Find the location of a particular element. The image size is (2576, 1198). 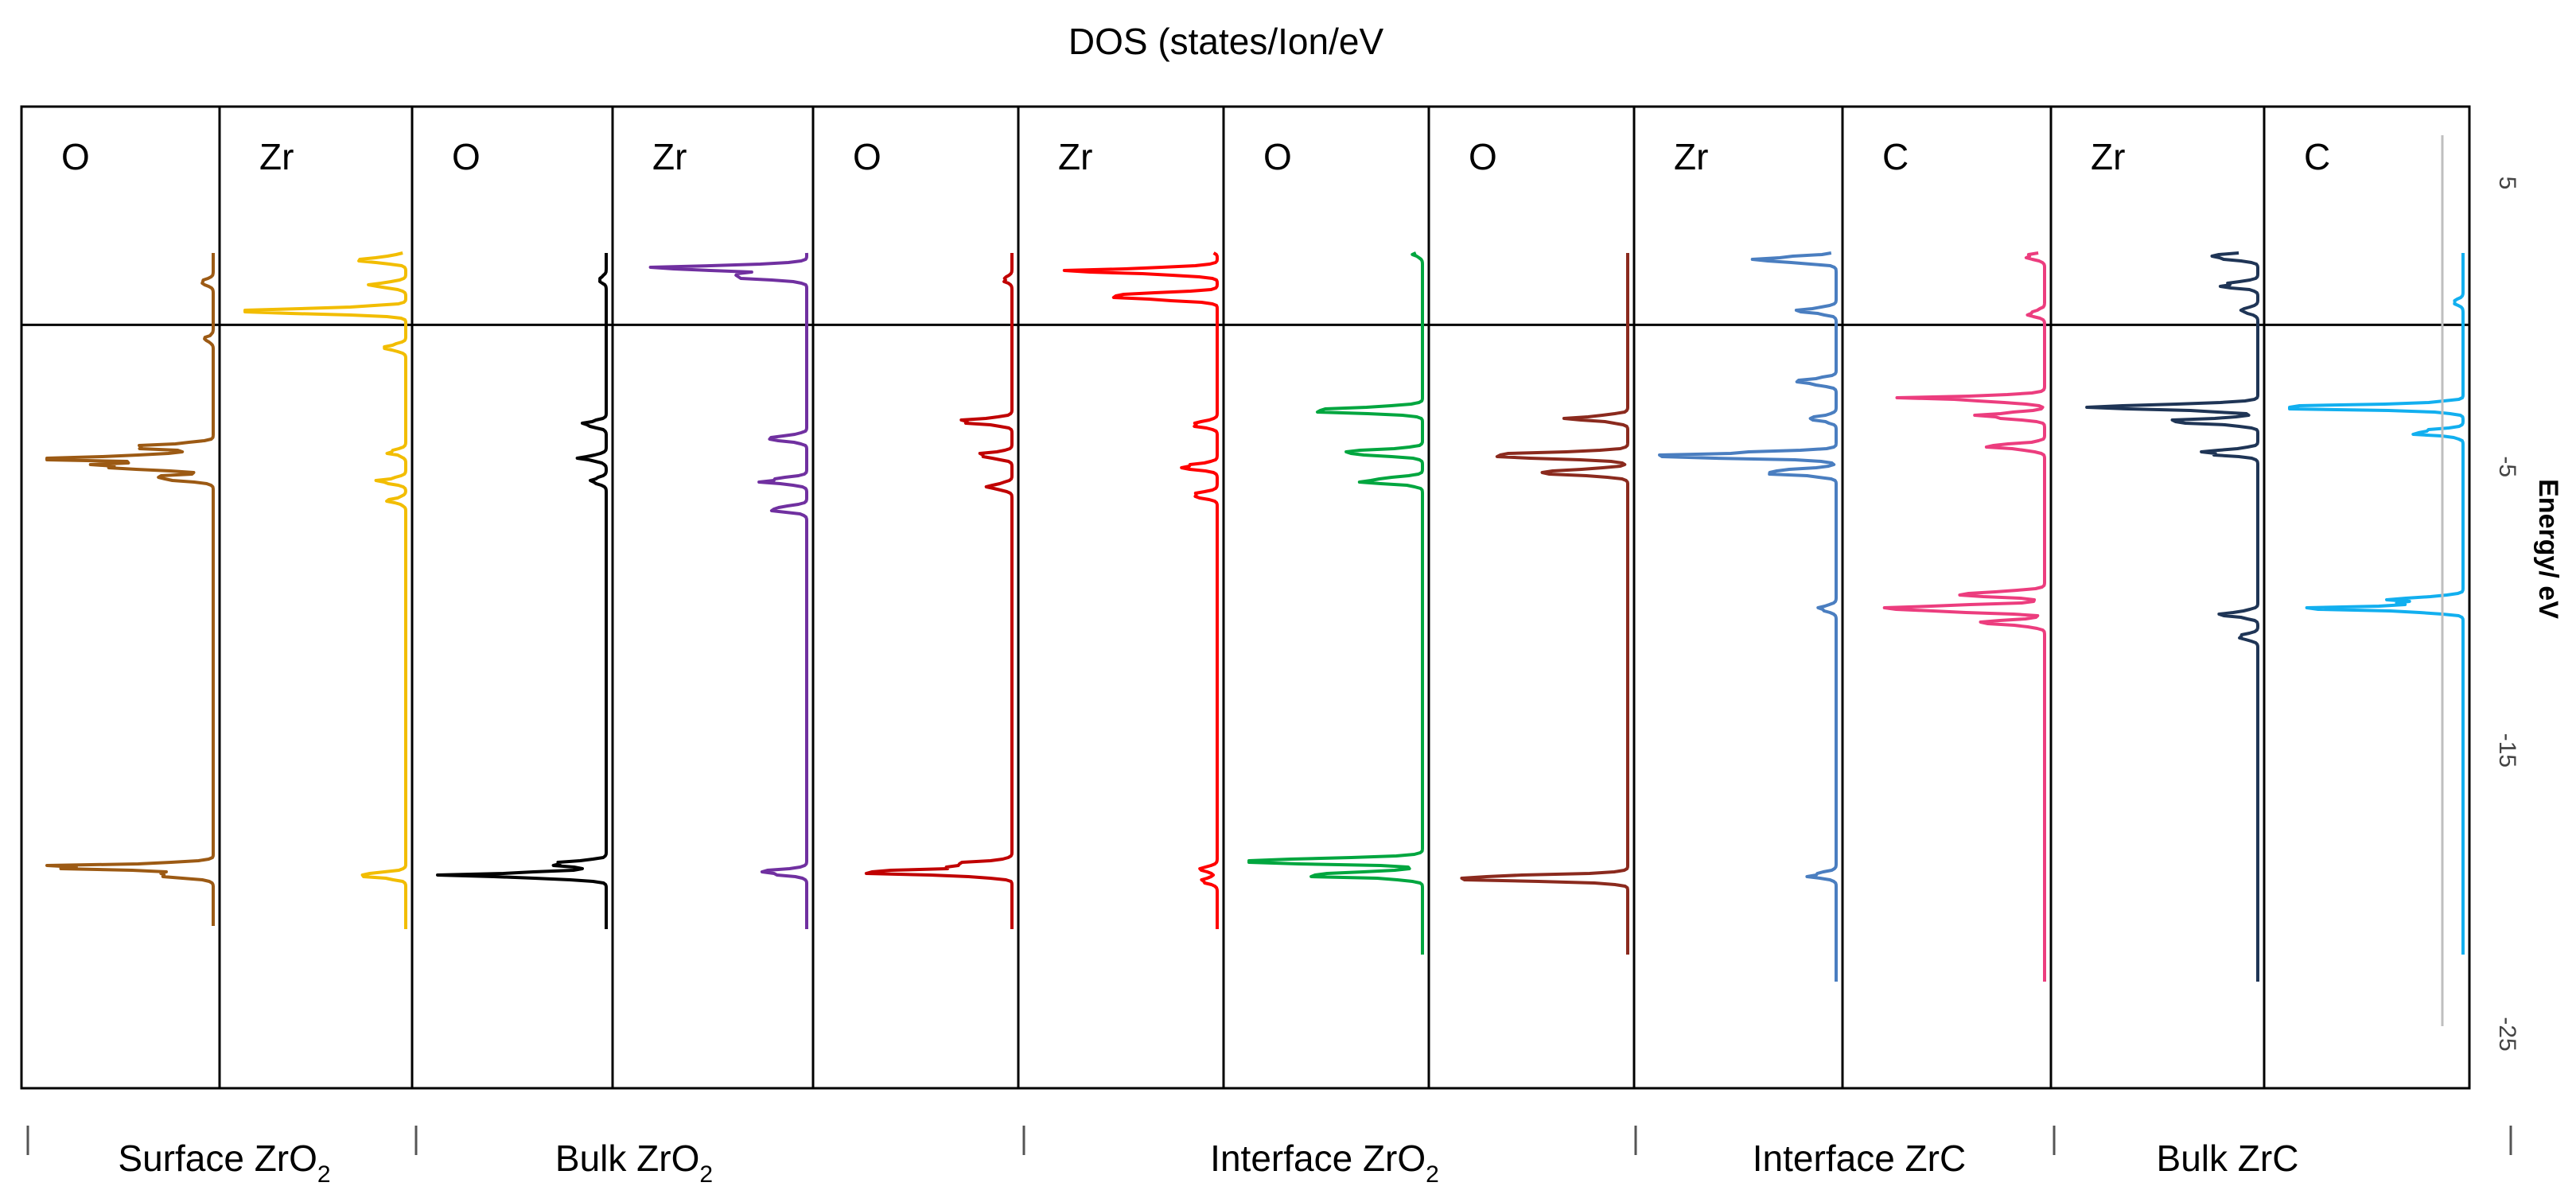

panel-label-9: Zr is located at coordinates (1691, 156).